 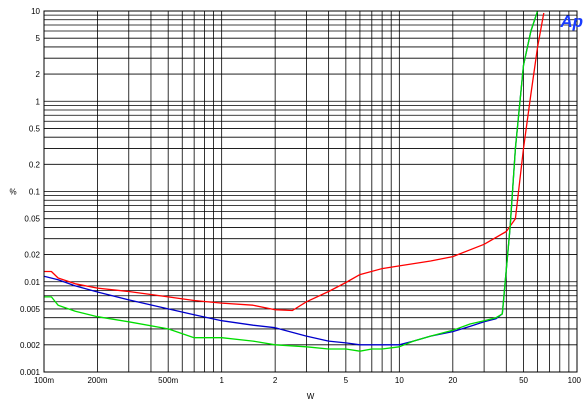 What do you see at coordinates (571, 21) in the screenshot?
I see `ap-logo: Ap` at bounding box center [571, 21].